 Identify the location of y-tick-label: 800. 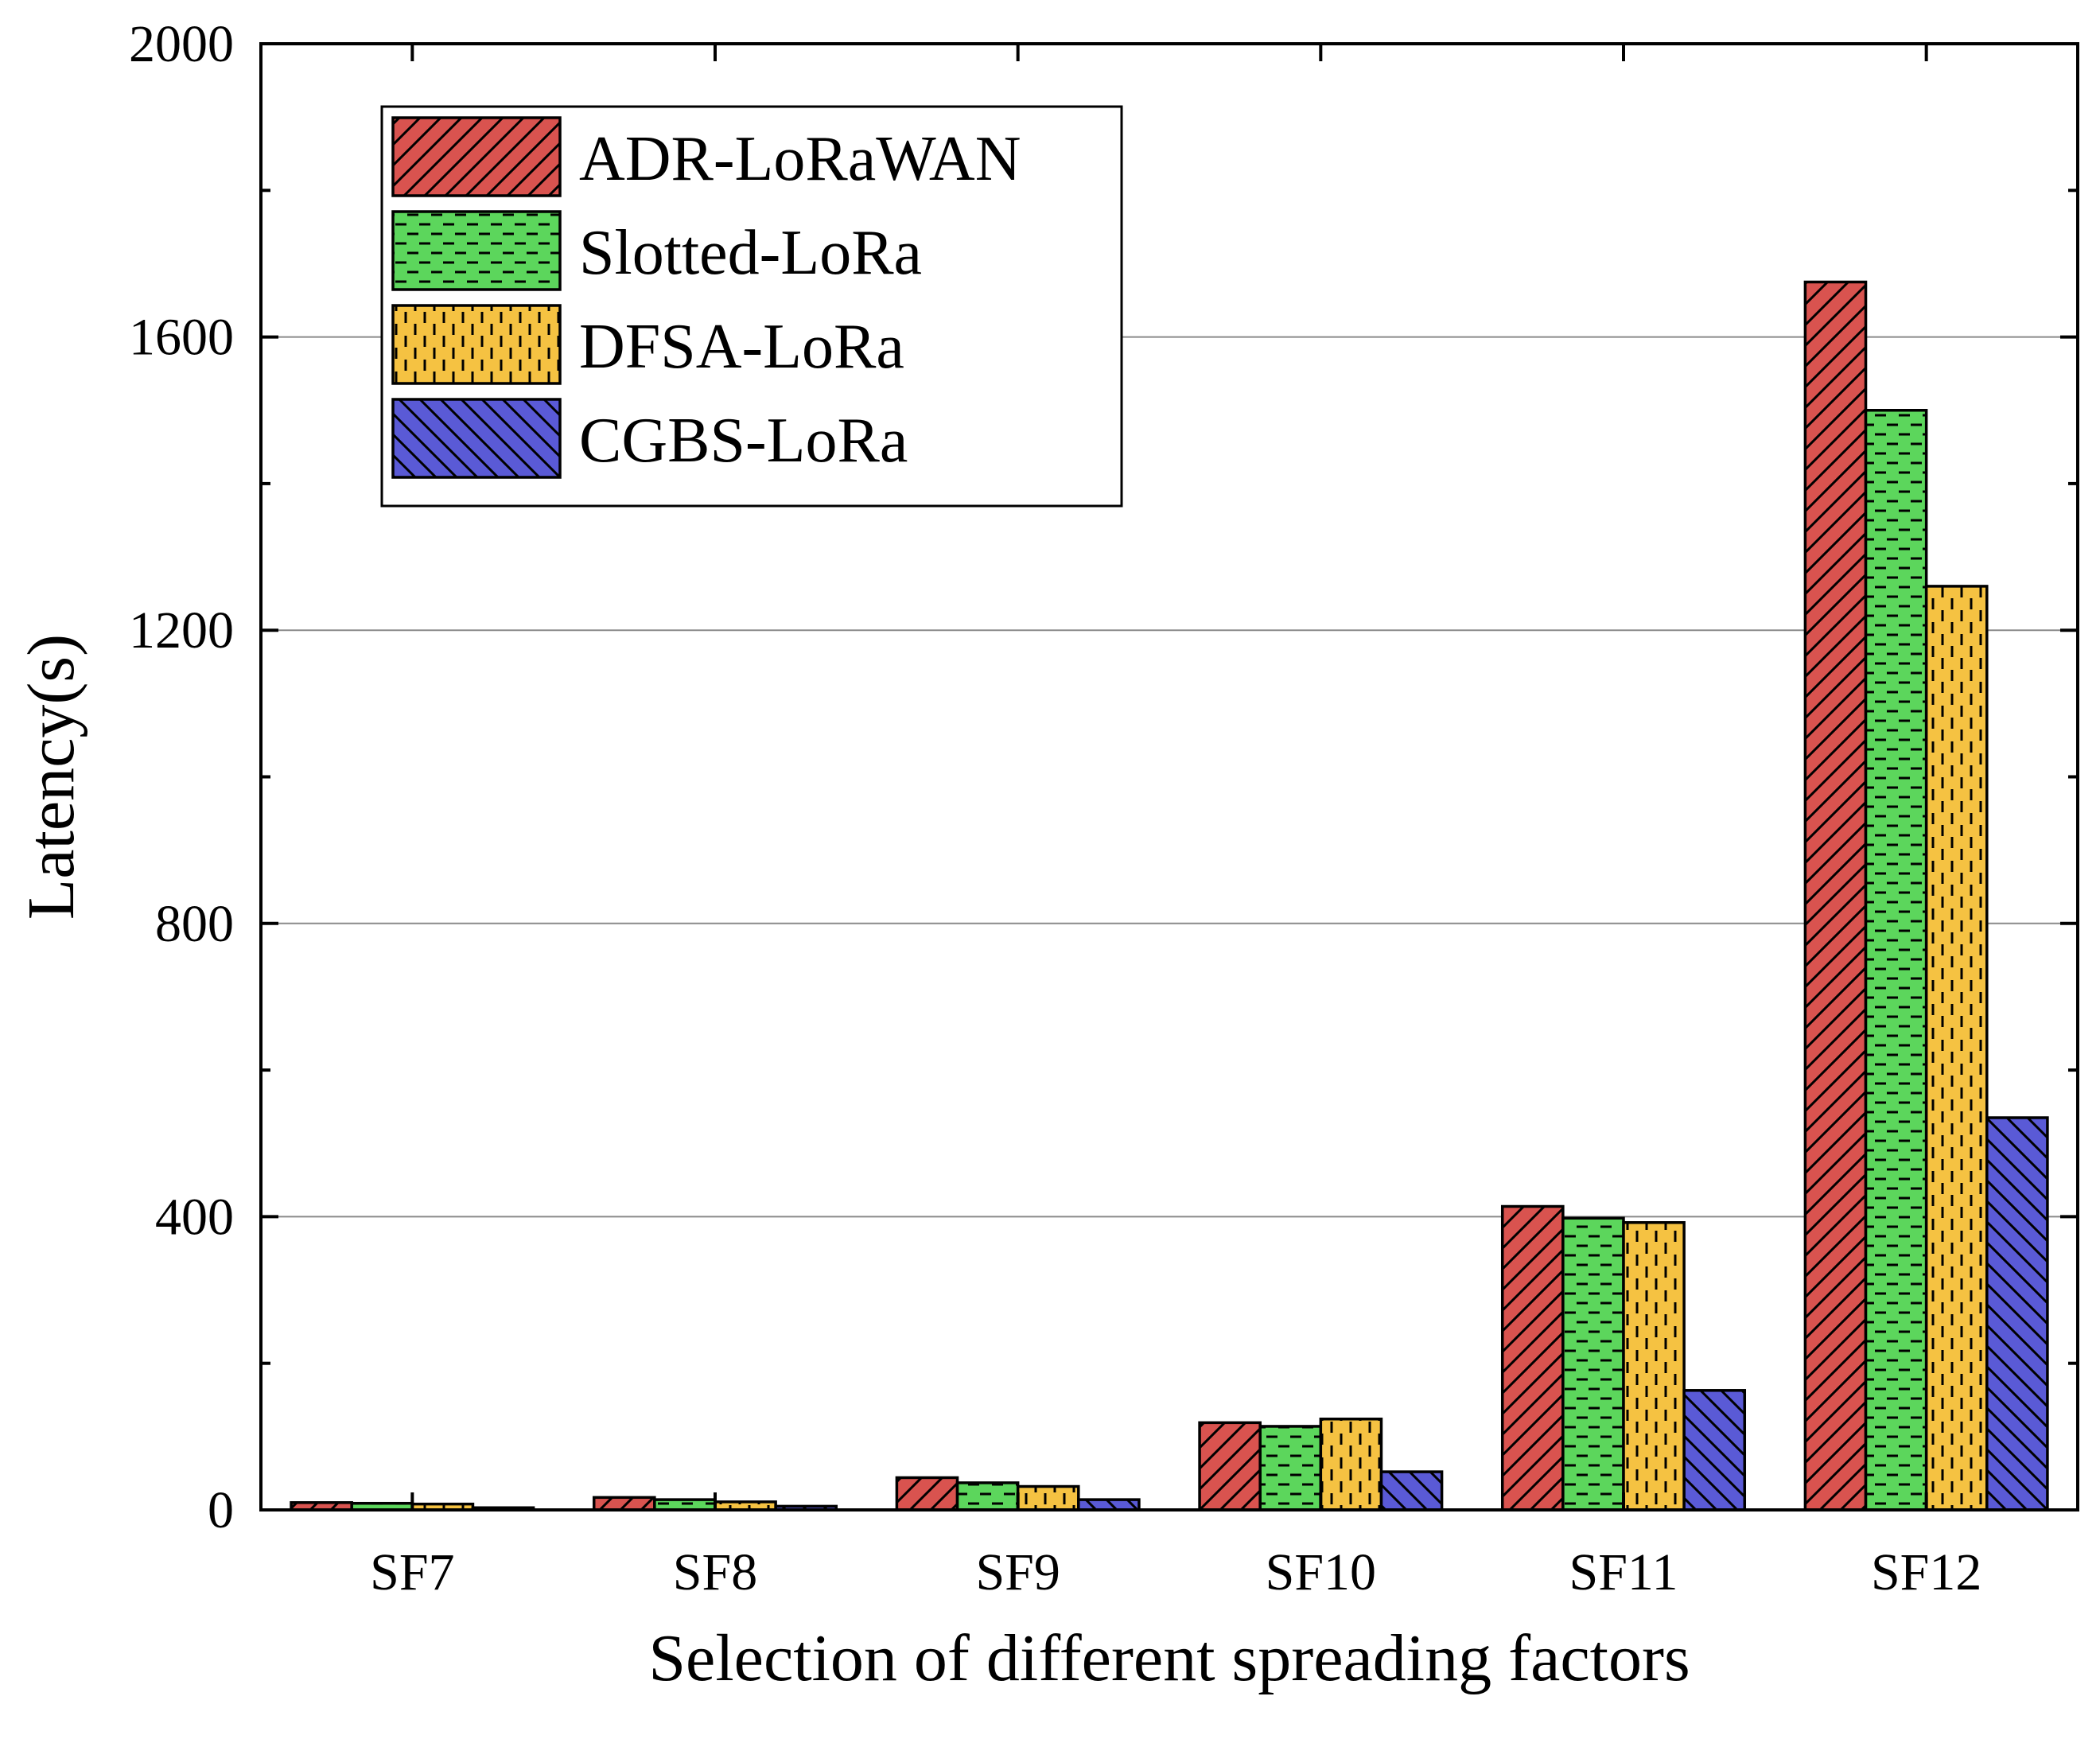
(194, 924).